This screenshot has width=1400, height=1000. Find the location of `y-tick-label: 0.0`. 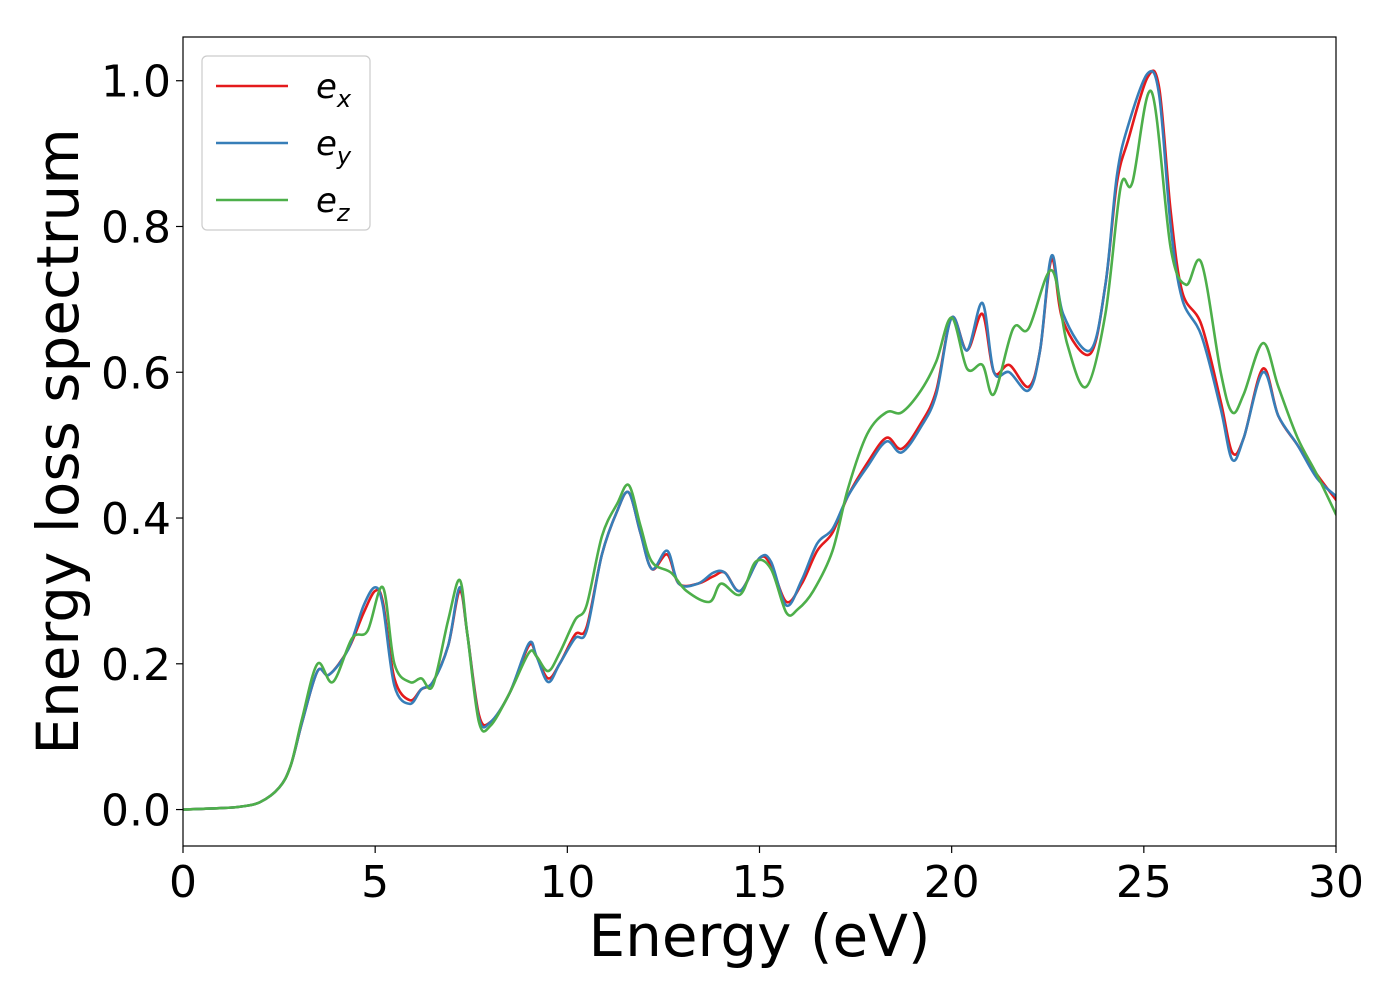

y-tick-label: 0.0 is located at coordinates (136, 811).